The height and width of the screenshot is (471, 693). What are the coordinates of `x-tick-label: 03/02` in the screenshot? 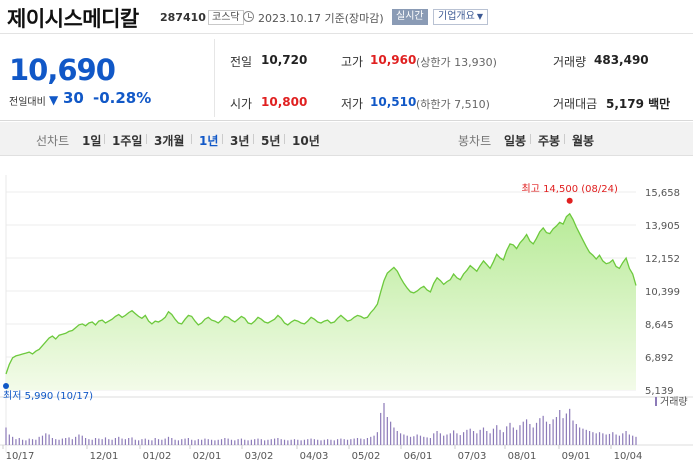 It's located at (259, 456).